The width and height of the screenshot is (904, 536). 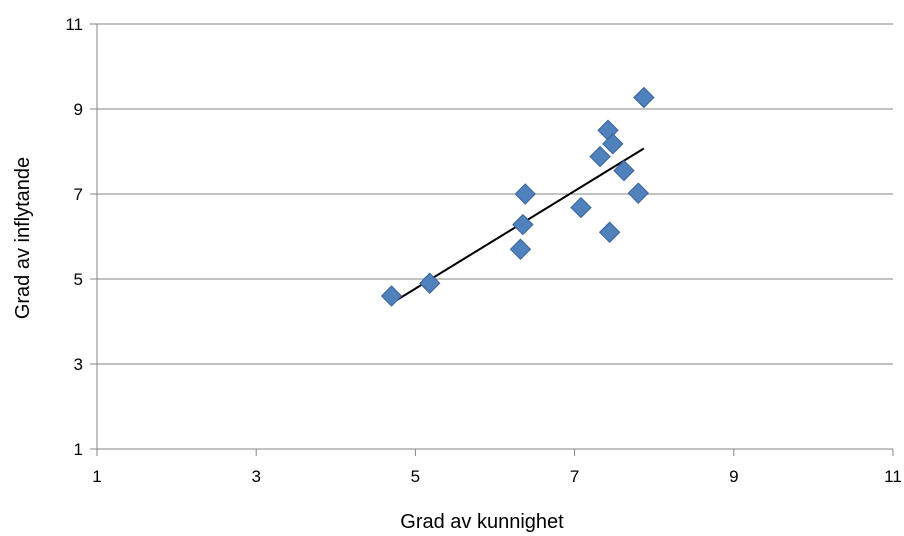 What do you see at coordinates (78, 279) in the screenshot?
I see `y-tick-label: 5` at bounding box center [78, 279].